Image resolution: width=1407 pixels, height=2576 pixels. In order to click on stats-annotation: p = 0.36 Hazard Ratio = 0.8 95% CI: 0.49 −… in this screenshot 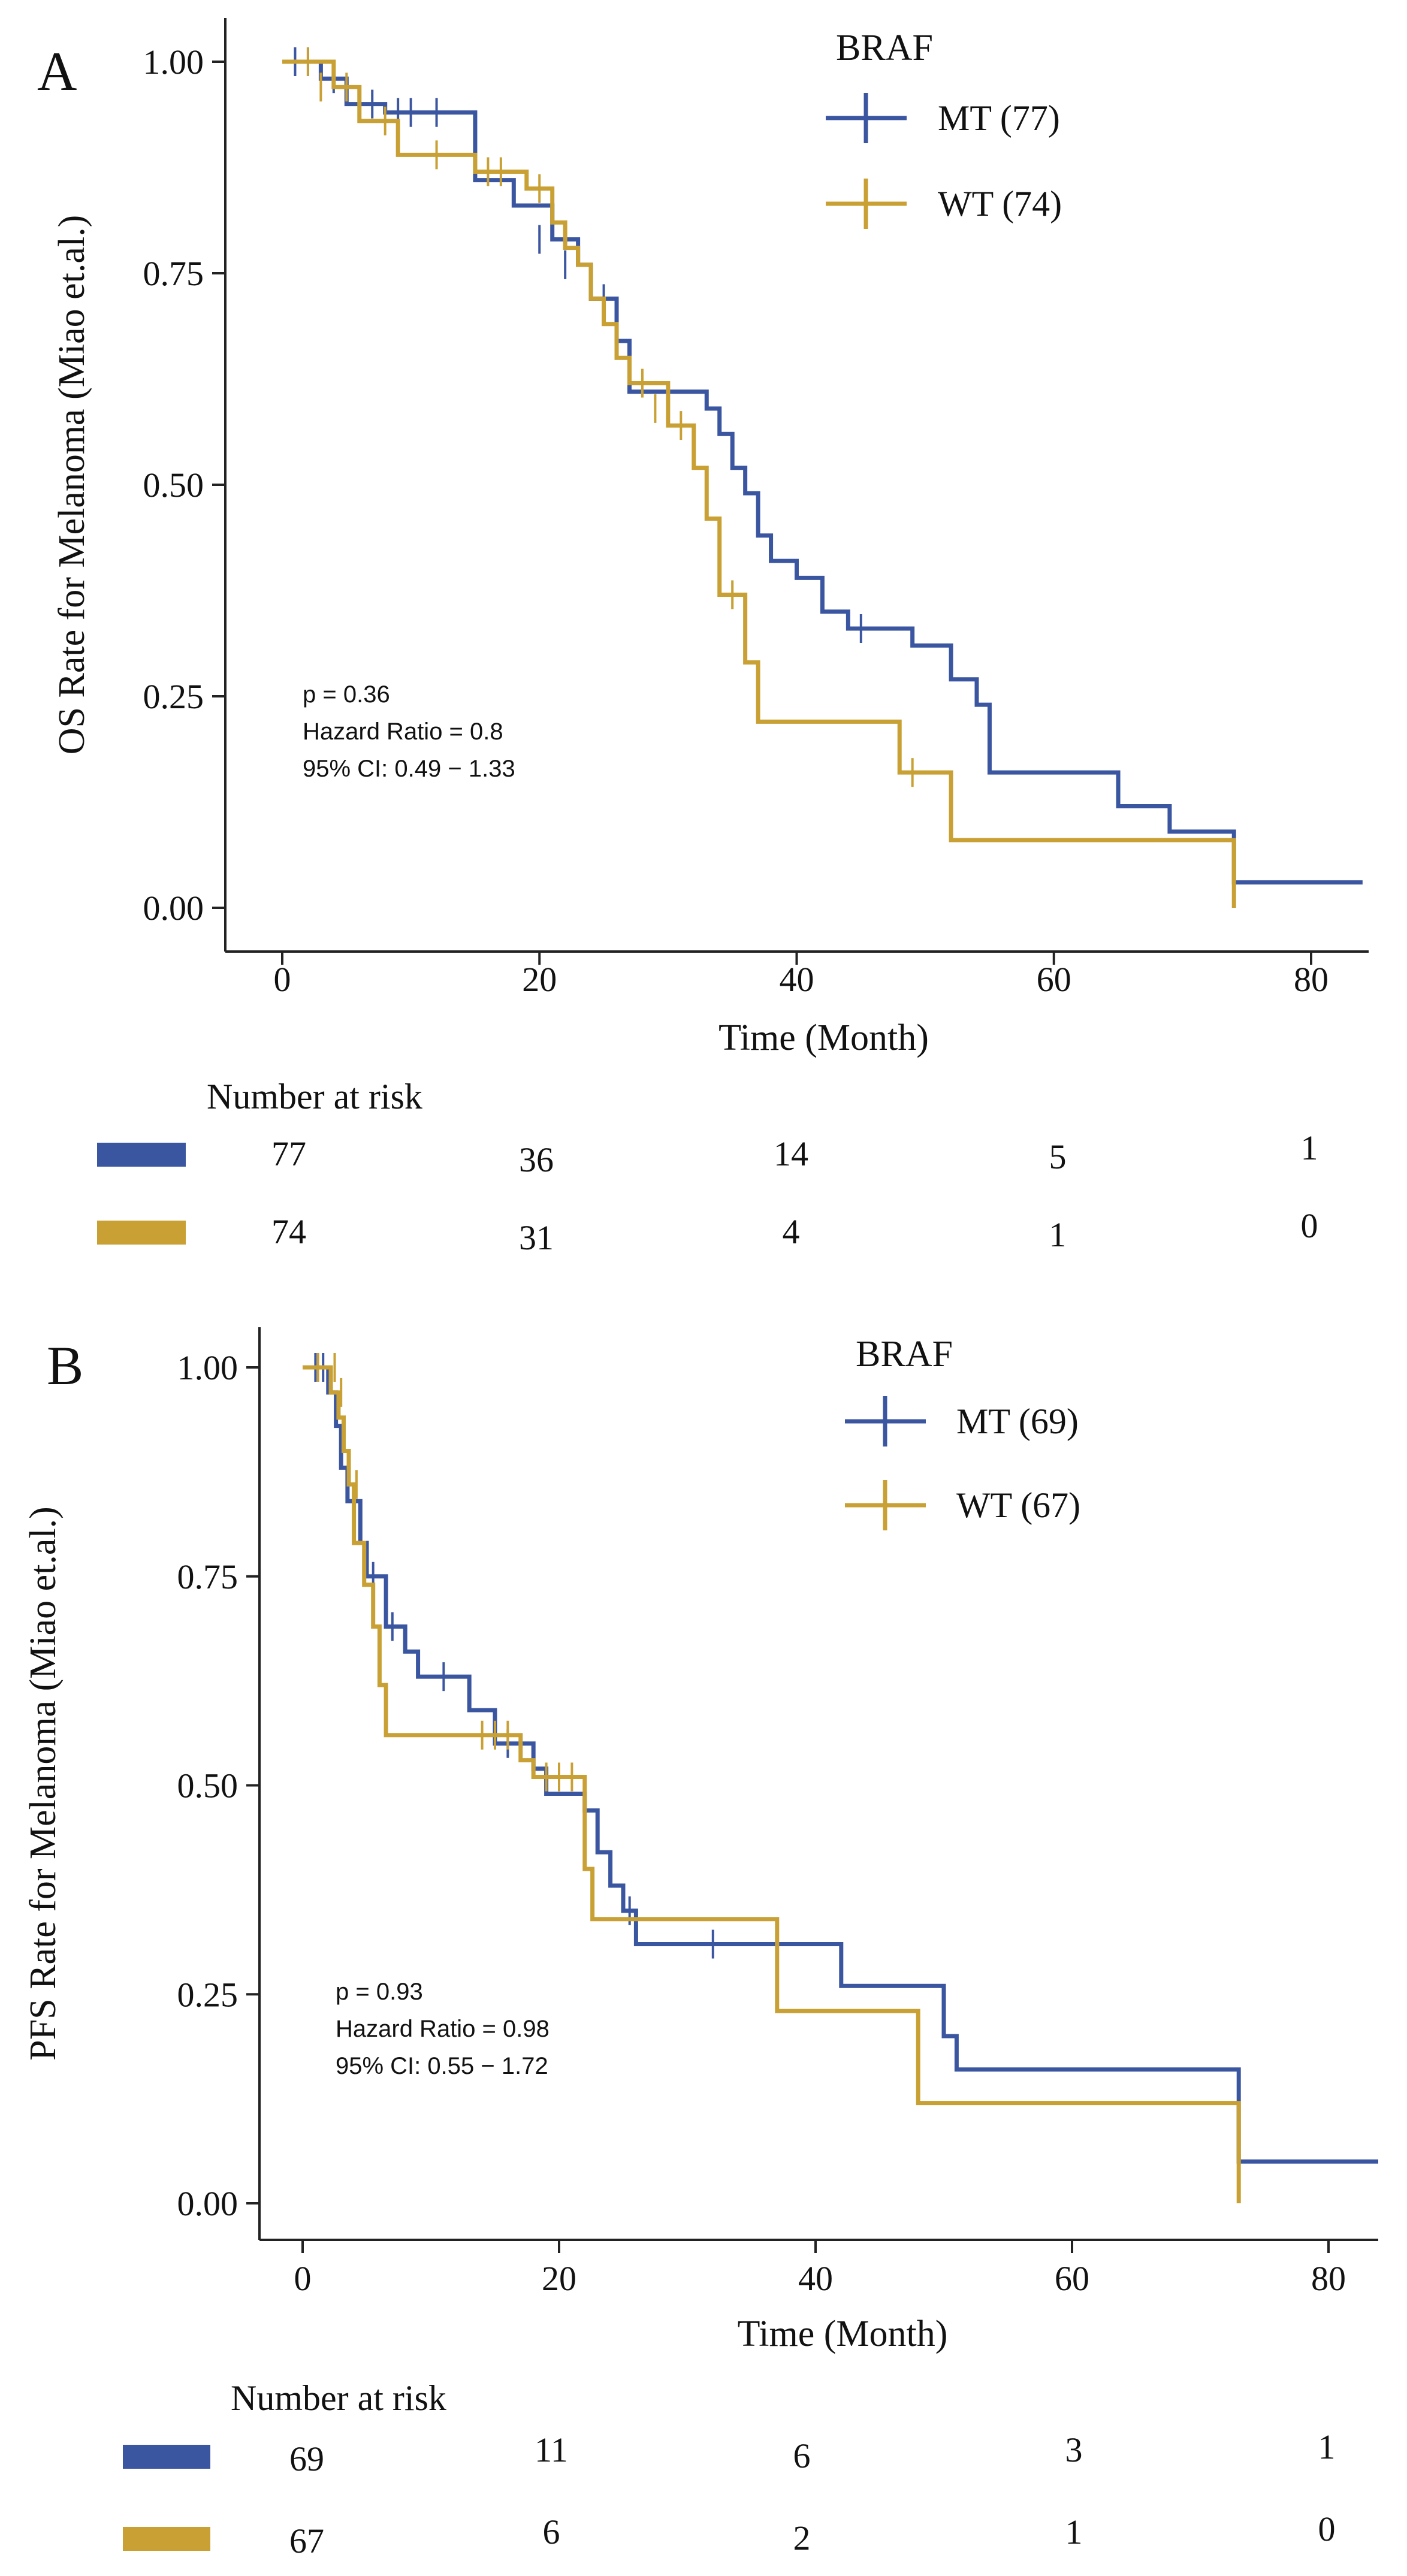, I will do `click(409, 731)`.